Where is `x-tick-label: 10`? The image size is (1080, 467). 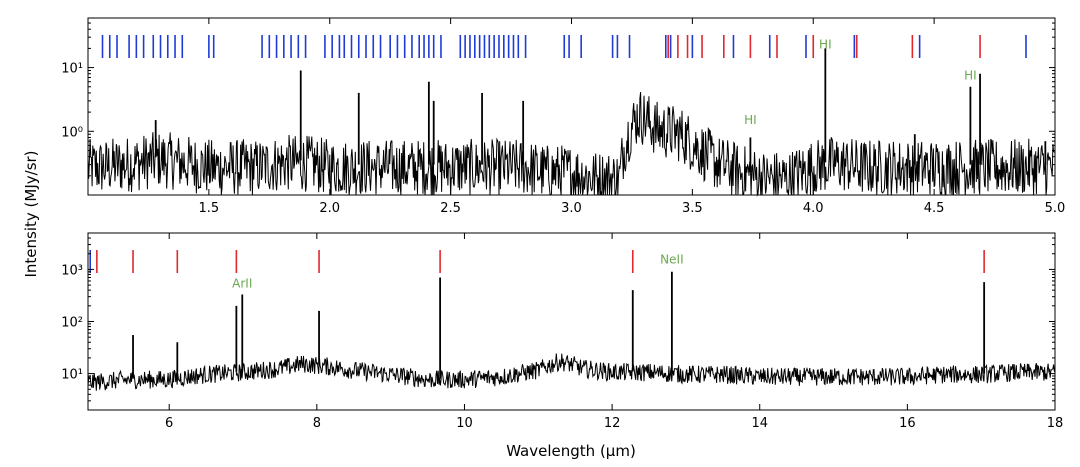 x-tick-label: 10 is located at coordinates (464, 423).